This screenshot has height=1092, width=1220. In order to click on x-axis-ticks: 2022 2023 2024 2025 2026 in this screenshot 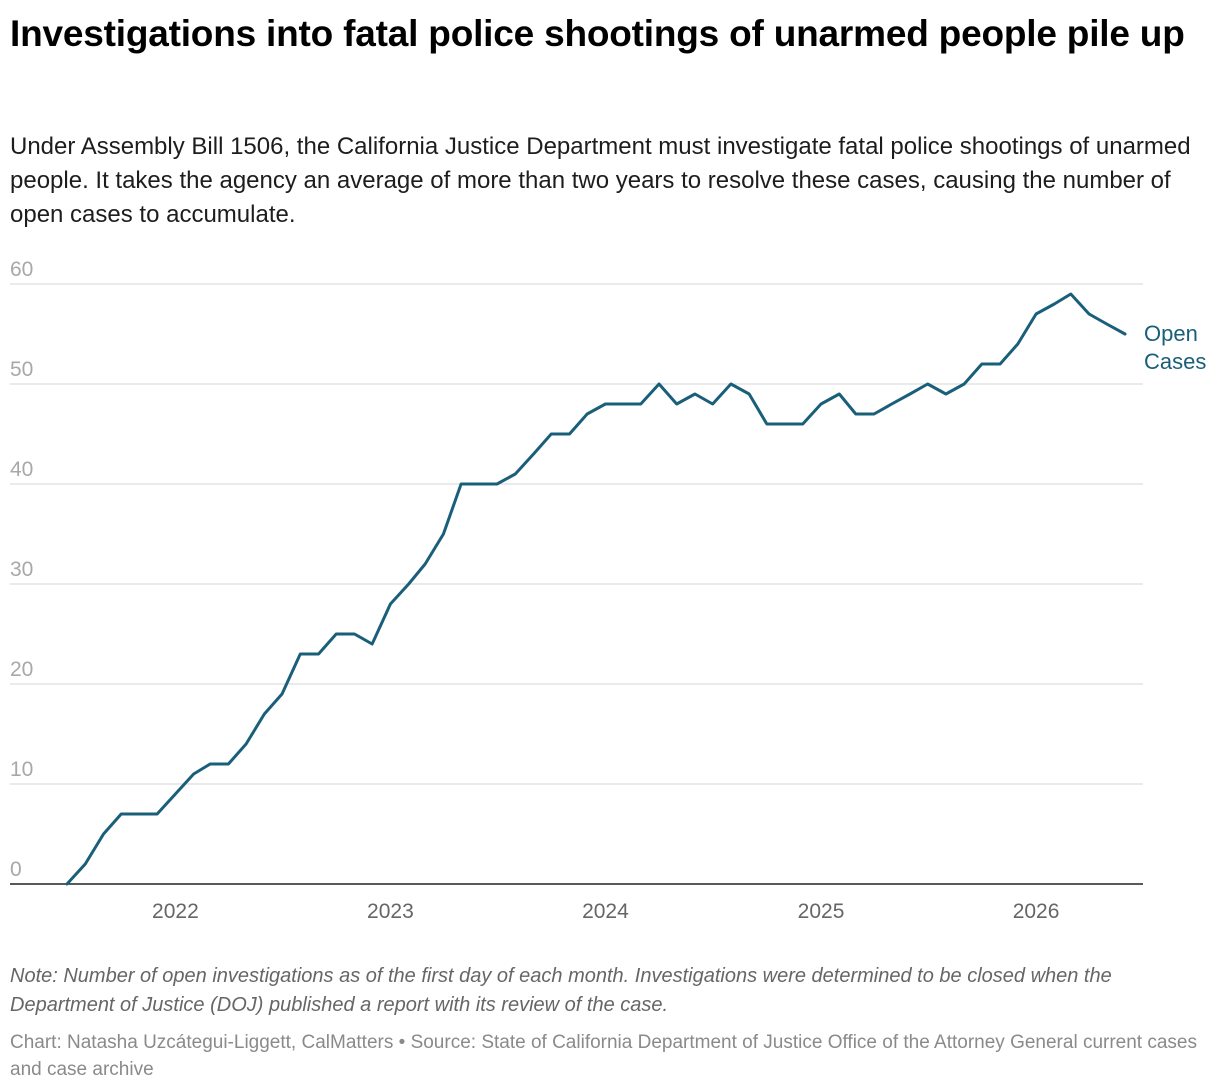, I will do `click(605, 911)`.